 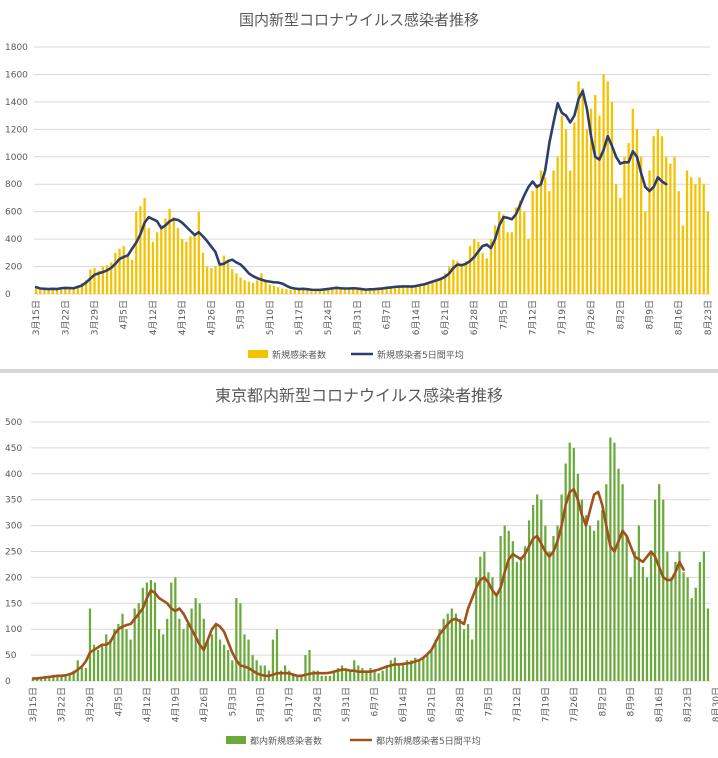 What do you see at coordinates (659, 704) in the screenshot?
I see `x-tick-label: 8月16日` at bounding box center [659, 704].